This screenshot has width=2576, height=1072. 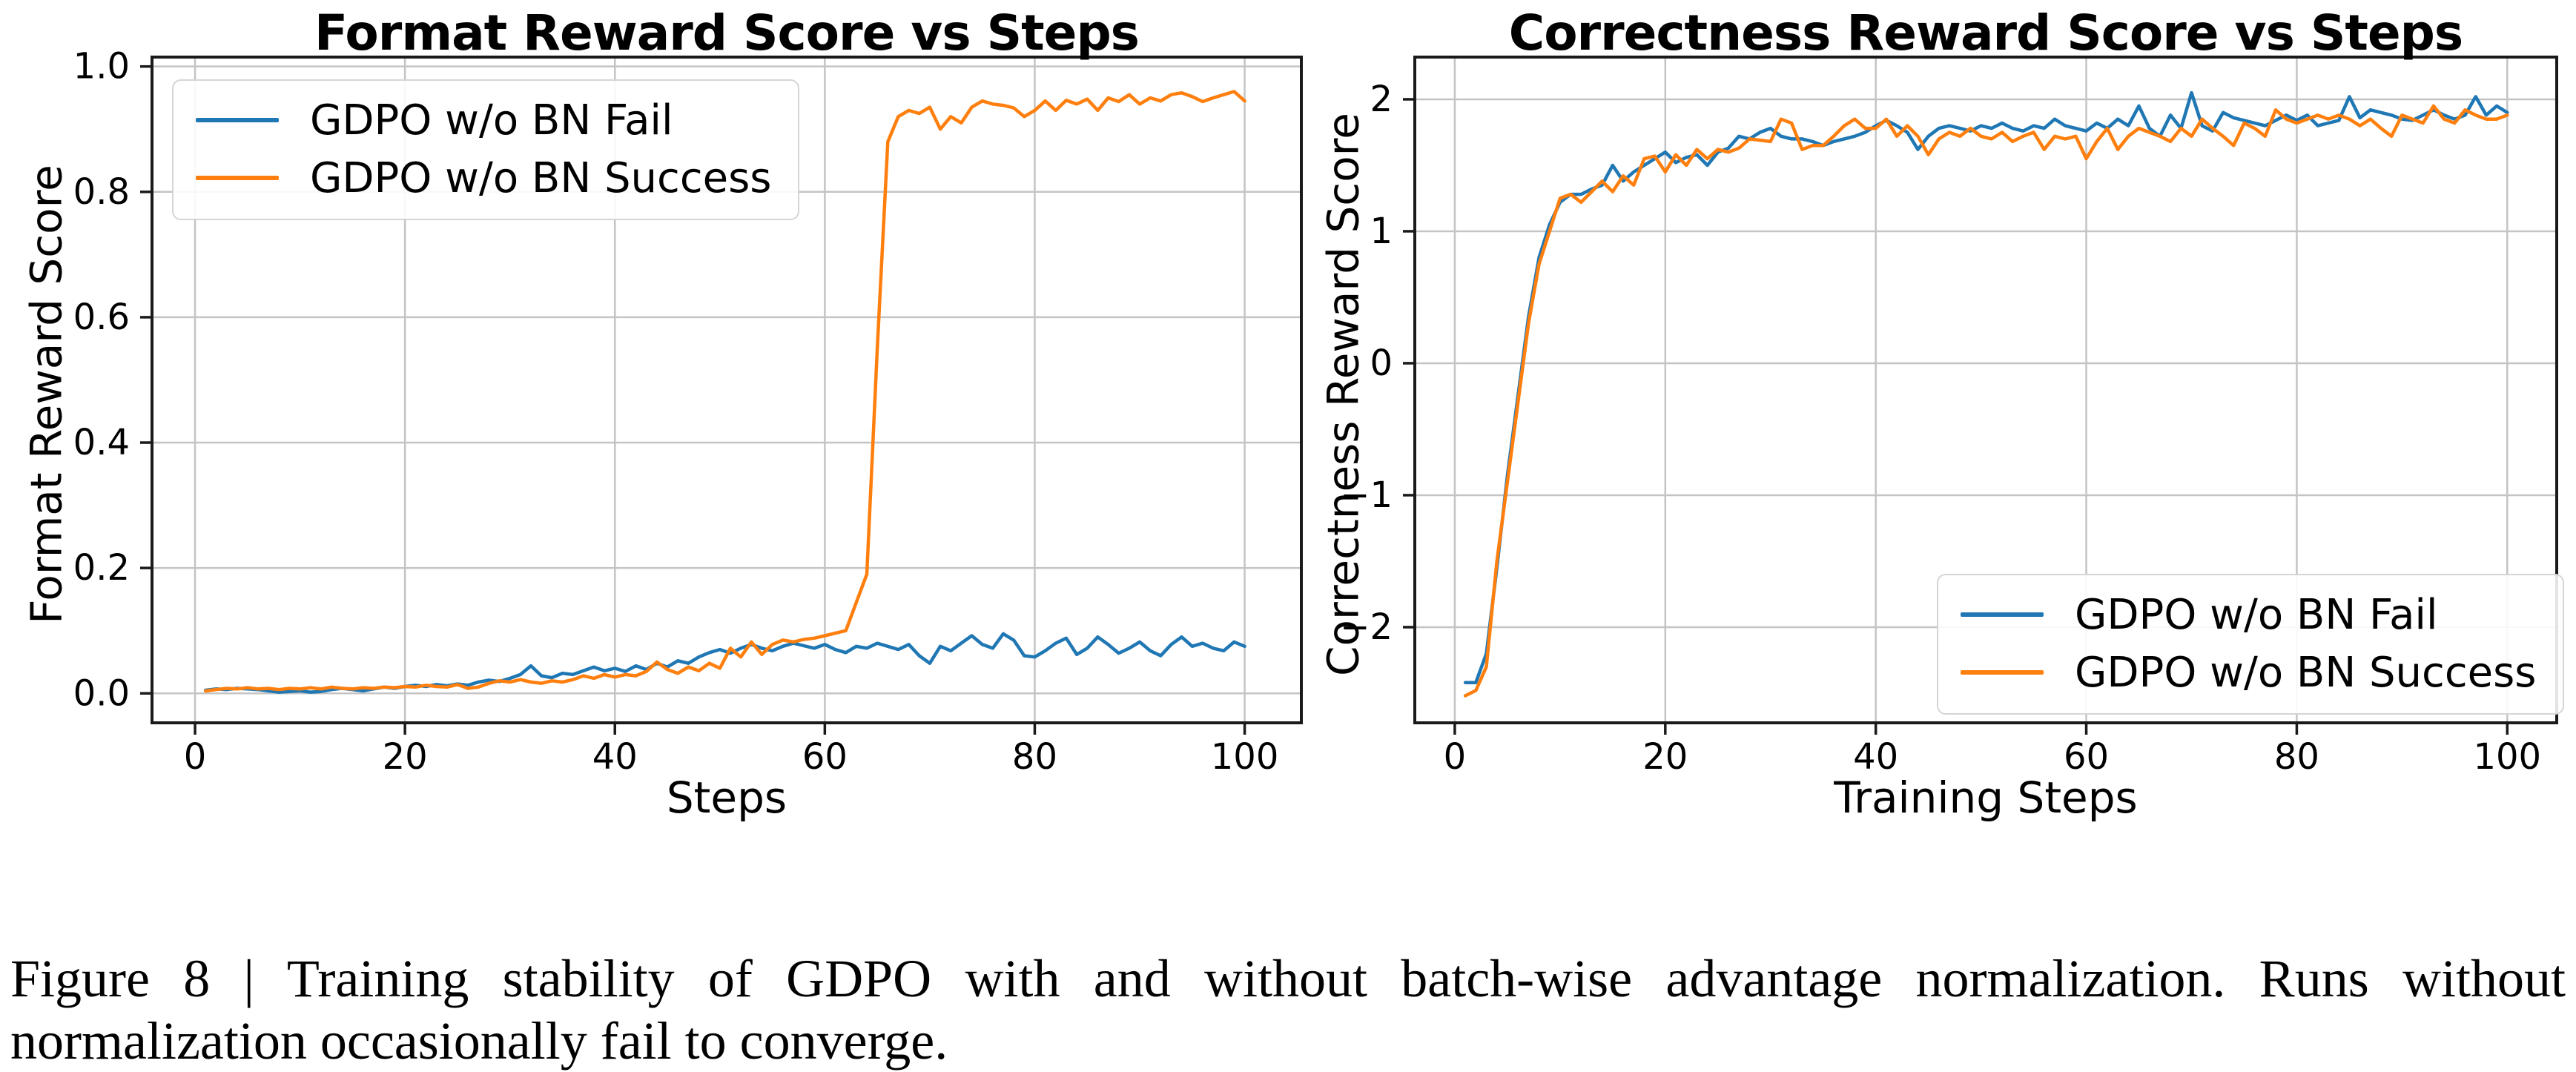 What do you see at coordinates (46, 394) in the screenshot?
I see `left-chart-y-axis-label: Format Reward Score` at bounding box center [46, 394].